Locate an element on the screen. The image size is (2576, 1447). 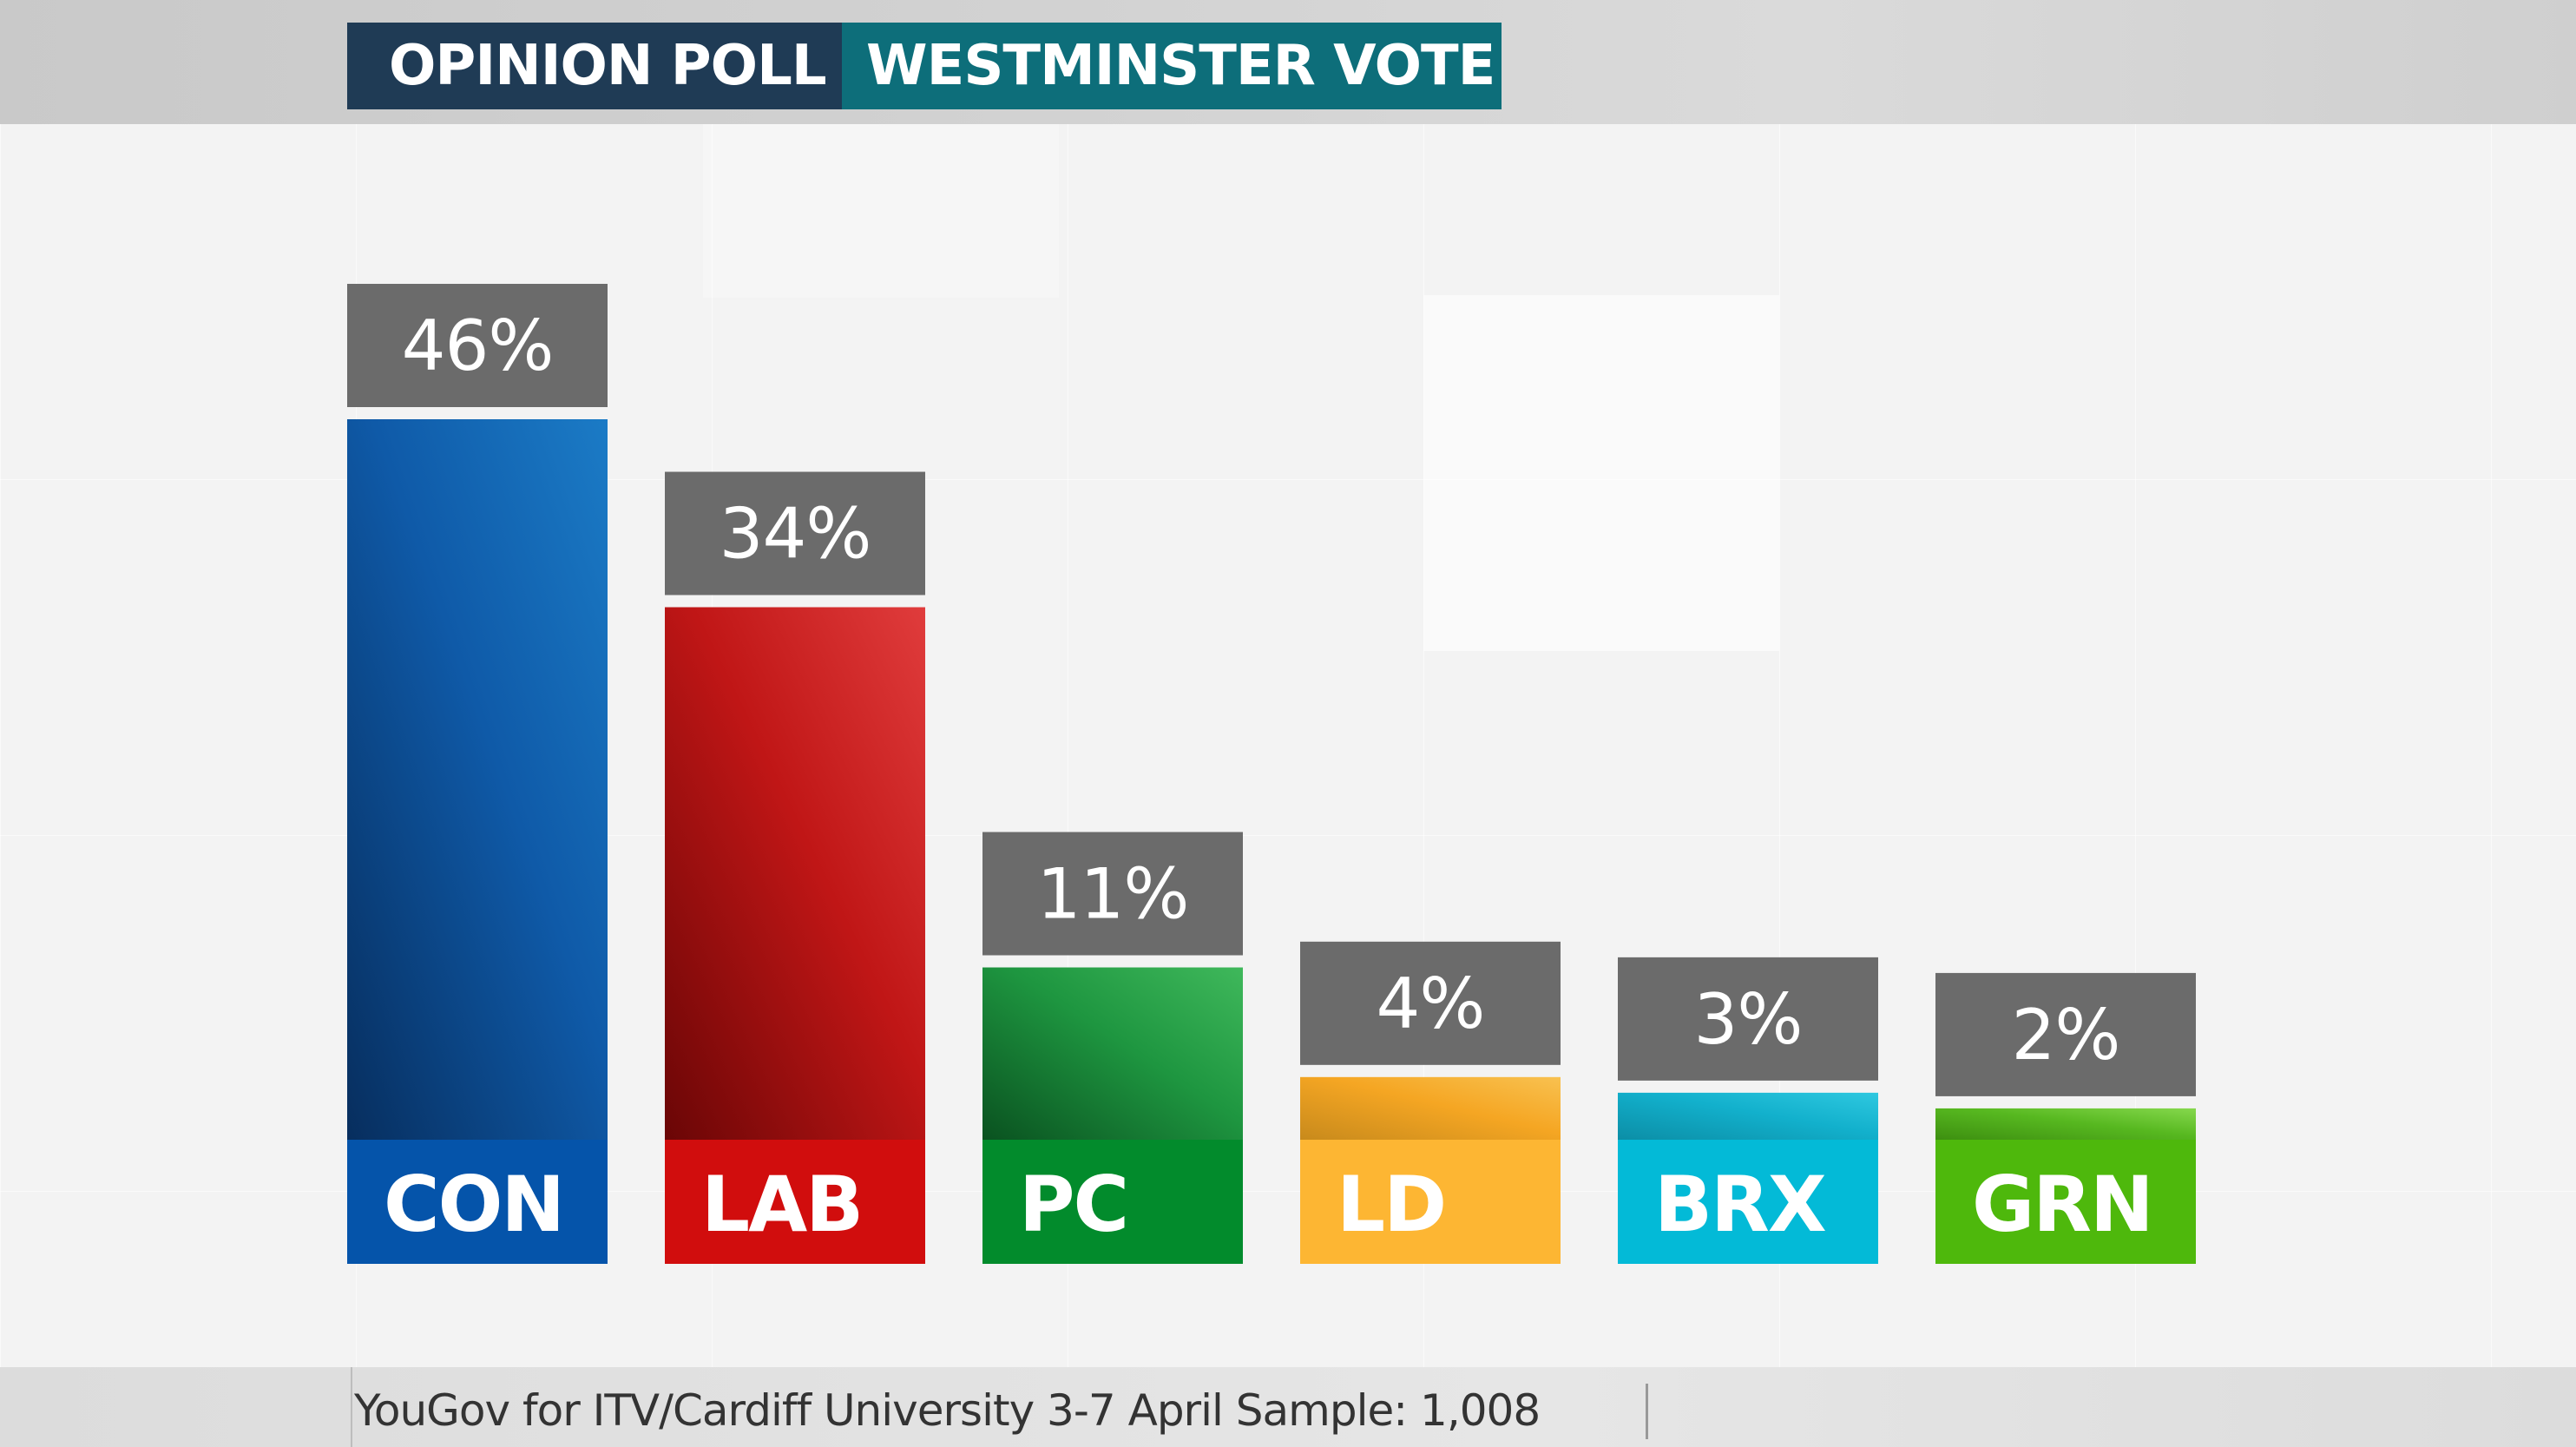
banner-title: WESTMINSTER VOTE is located at coordinates (1172, 66).